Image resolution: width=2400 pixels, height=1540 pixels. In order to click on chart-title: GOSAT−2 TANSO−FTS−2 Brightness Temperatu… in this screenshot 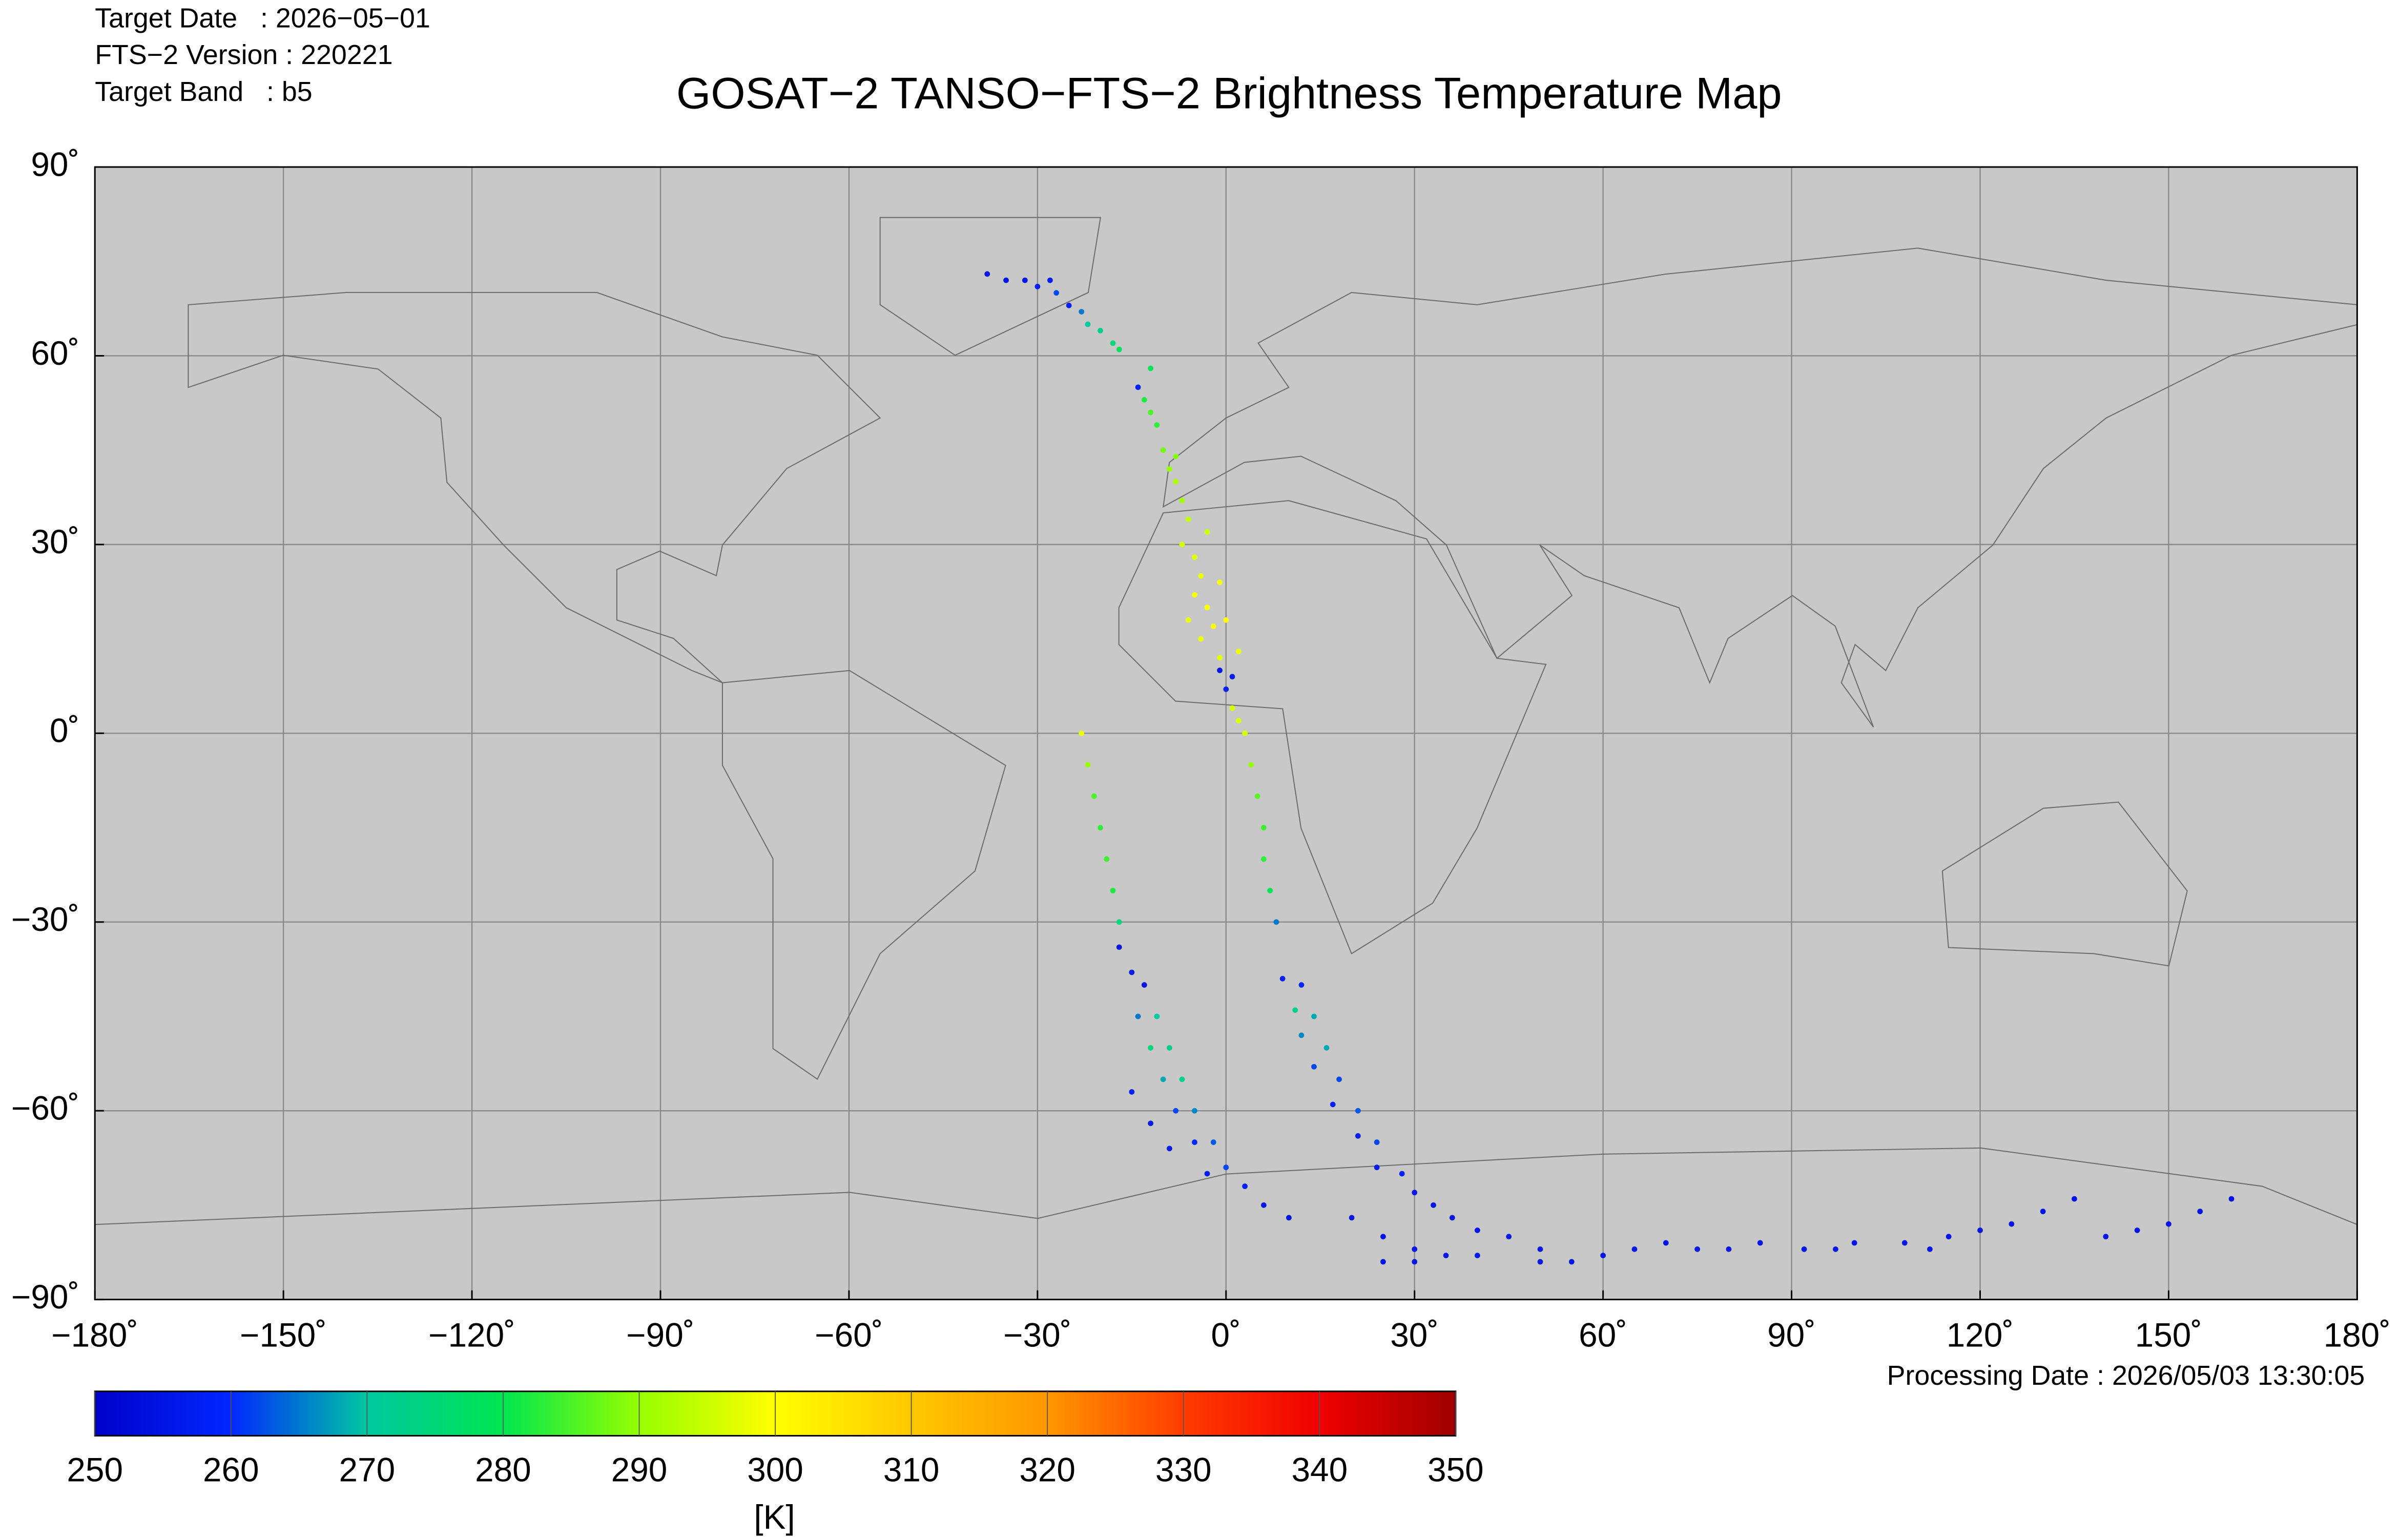, I will do `click(1229, 93)`.